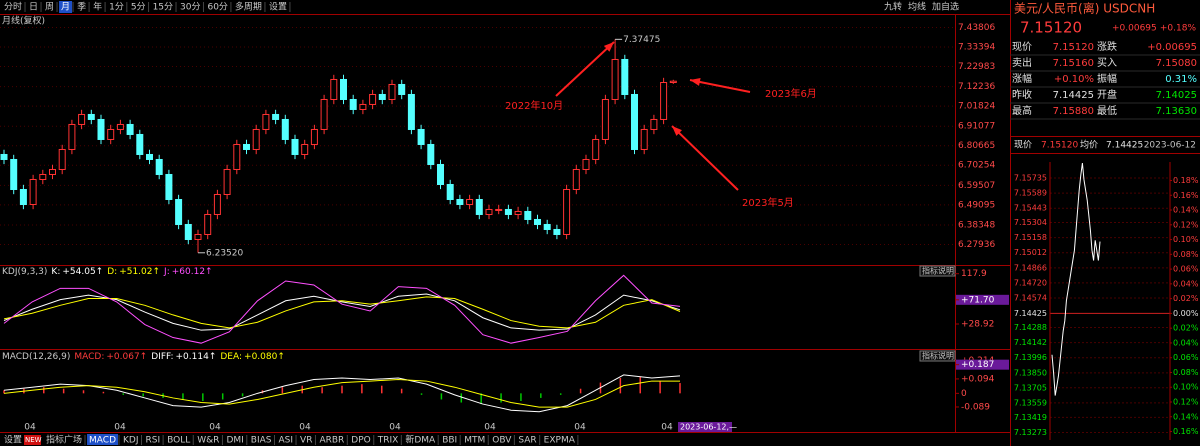 Image resolution: width=1200 pixels, height=446 pixels. I want to click on period-tab: 15分, so click(163, 7).